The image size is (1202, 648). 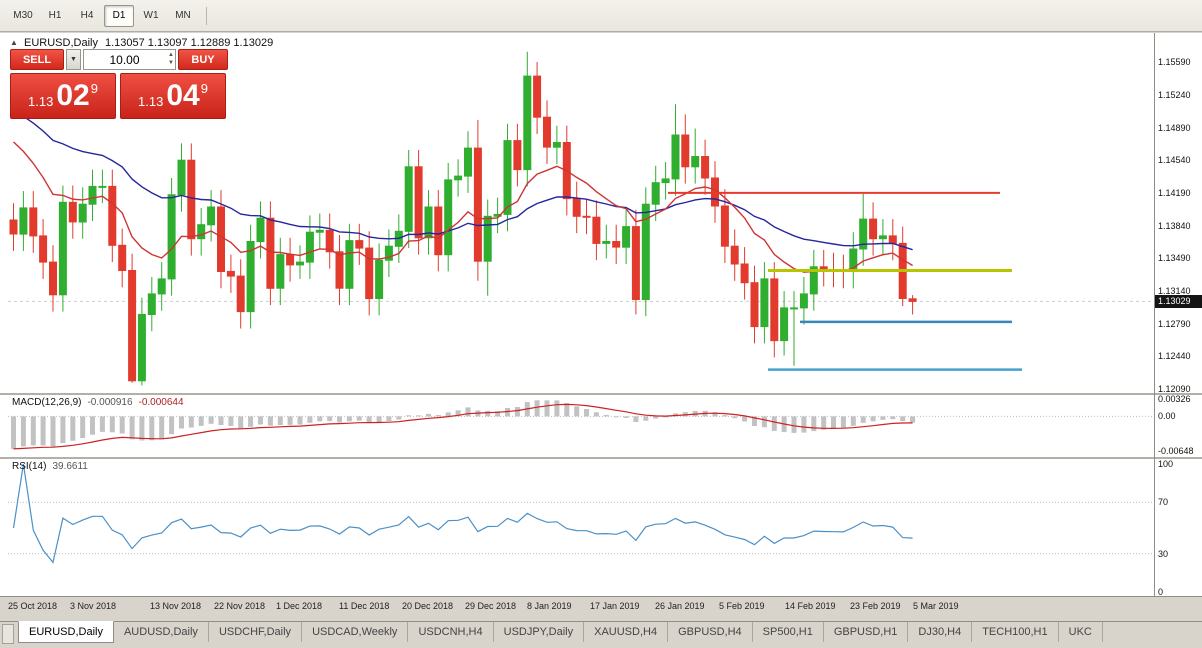 I want to click on rsi-axis-tick: 30, so click(x=1163, y=554).